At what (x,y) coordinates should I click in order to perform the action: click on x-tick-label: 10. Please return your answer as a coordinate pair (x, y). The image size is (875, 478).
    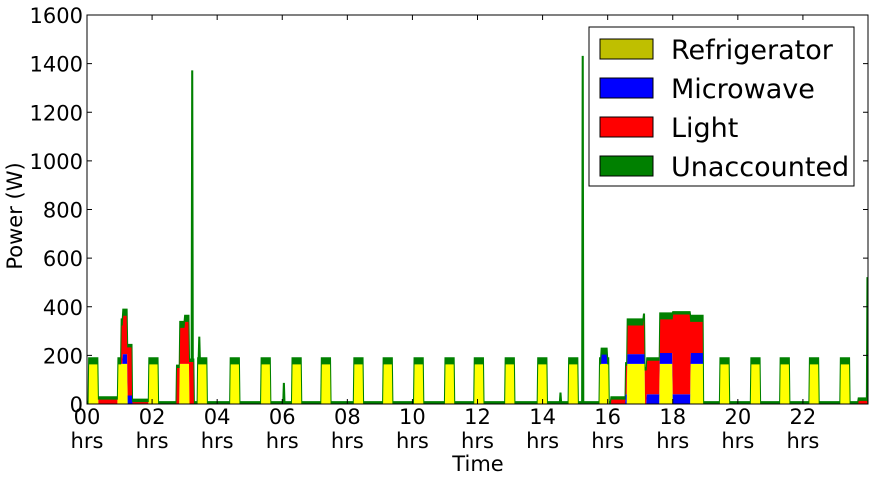
    Looking at the image, I should click on (412, 417).